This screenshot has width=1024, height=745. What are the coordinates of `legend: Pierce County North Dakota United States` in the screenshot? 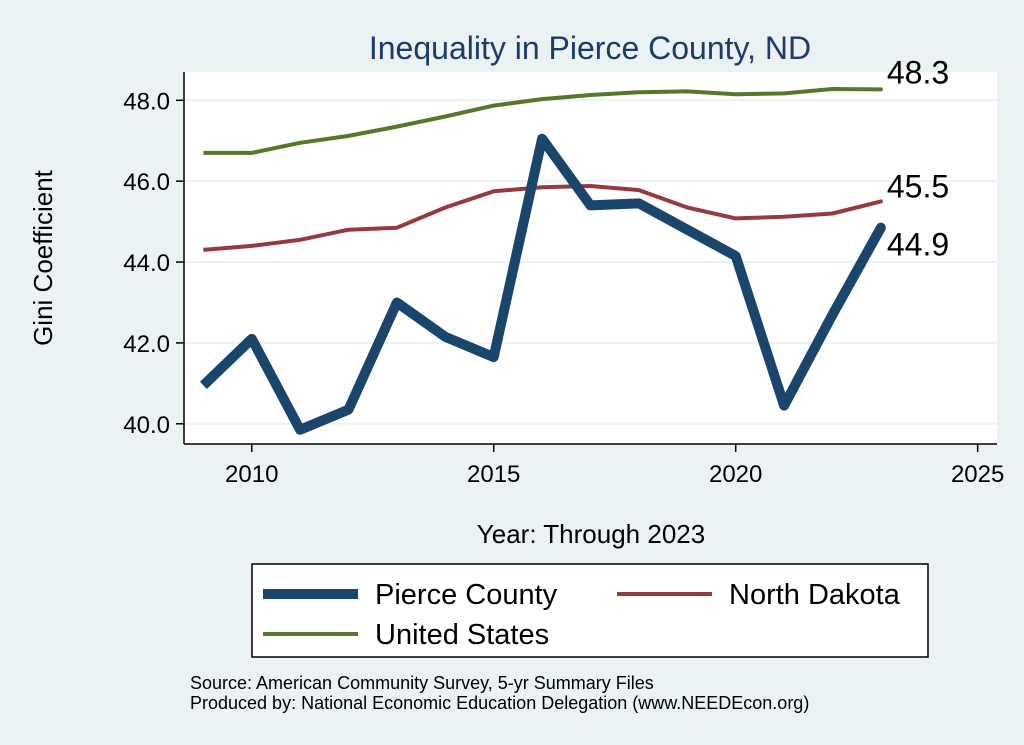 It's located at (590, 610).